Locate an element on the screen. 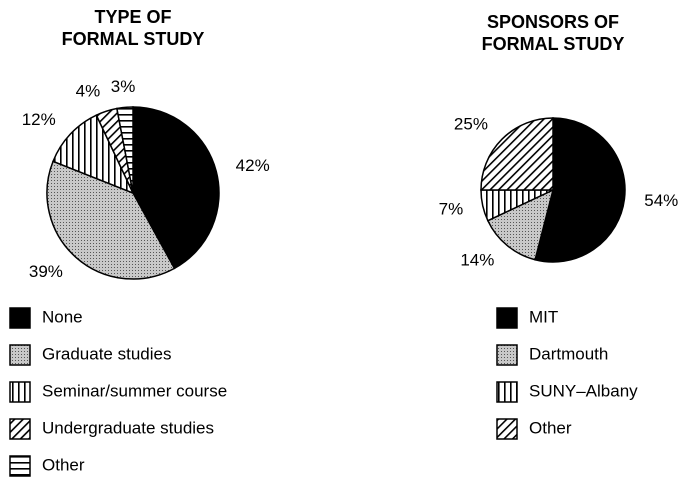 The height and width of the screenshot is (479, 683). legend-label: Seminar/summer course is located at coordinates (134, 390).